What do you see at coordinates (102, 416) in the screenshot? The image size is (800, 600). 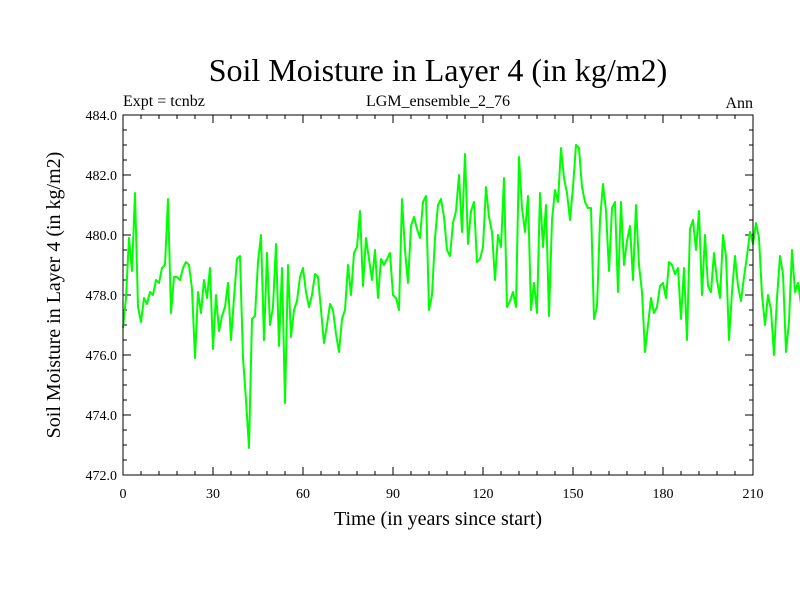 I see `y-tick-label: 474.0` at bounding box center [102, 416].